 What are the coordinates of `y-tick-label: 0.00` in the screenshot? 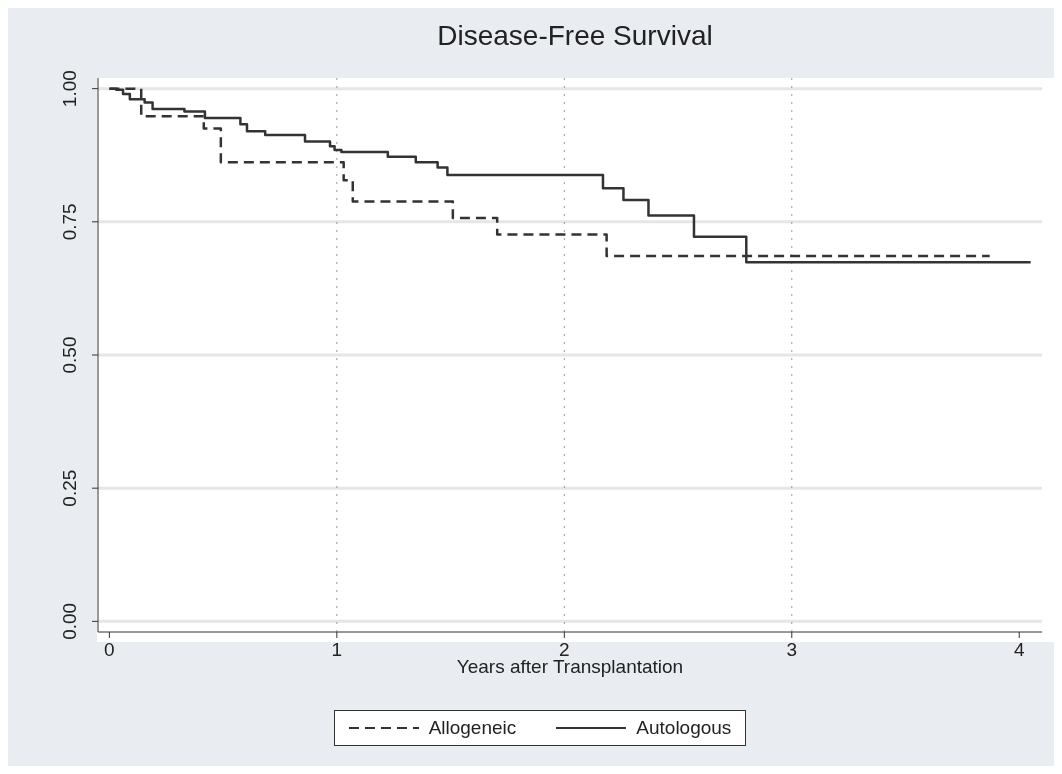 It's located at (69, 621).